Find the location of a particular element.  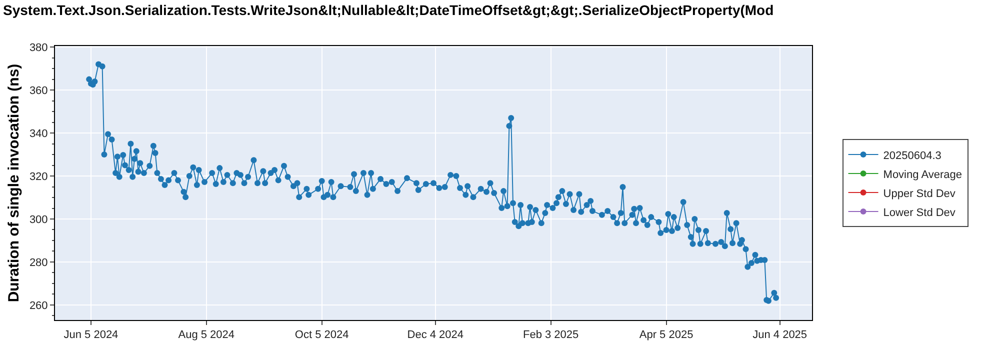

y-tick-label: 320 is located at coordinates (38, 176).